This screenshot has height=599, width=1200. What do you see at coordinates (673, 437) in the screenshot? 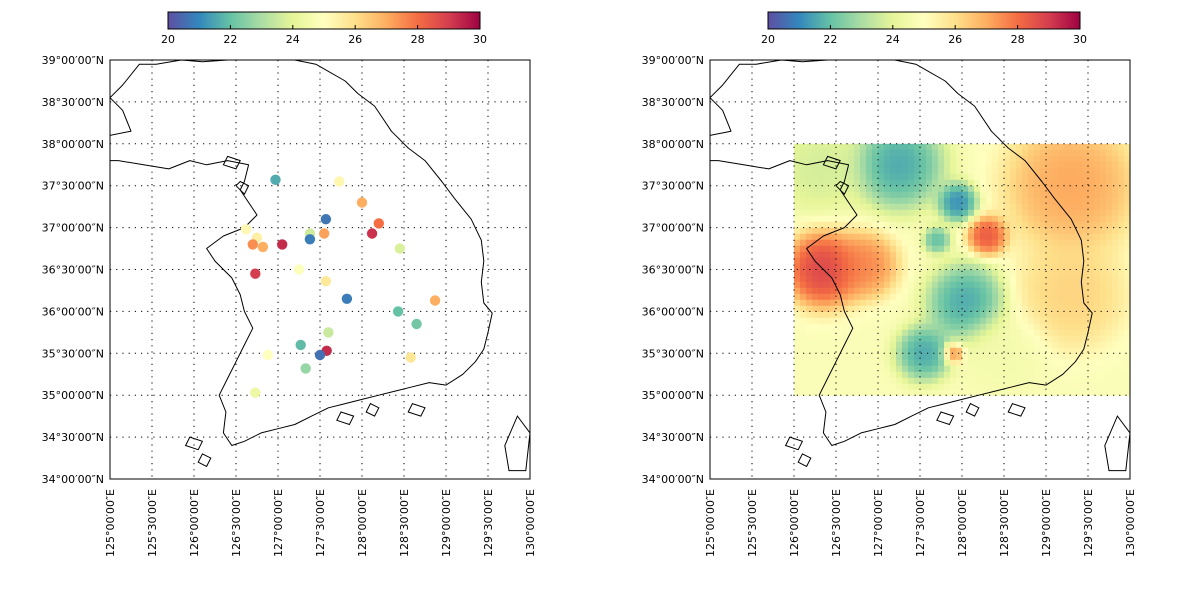
I see `latitude-tick-label: 34°30′00″N` at bounding box center [673, 437].